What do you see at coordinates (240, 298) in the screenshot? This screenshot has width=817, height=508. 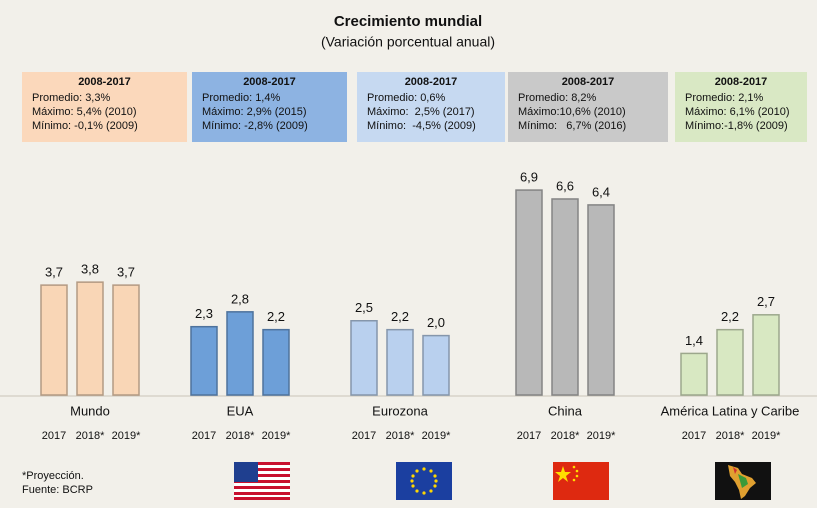 I see `data-label: 2,8` at bounding box center [240, 298].